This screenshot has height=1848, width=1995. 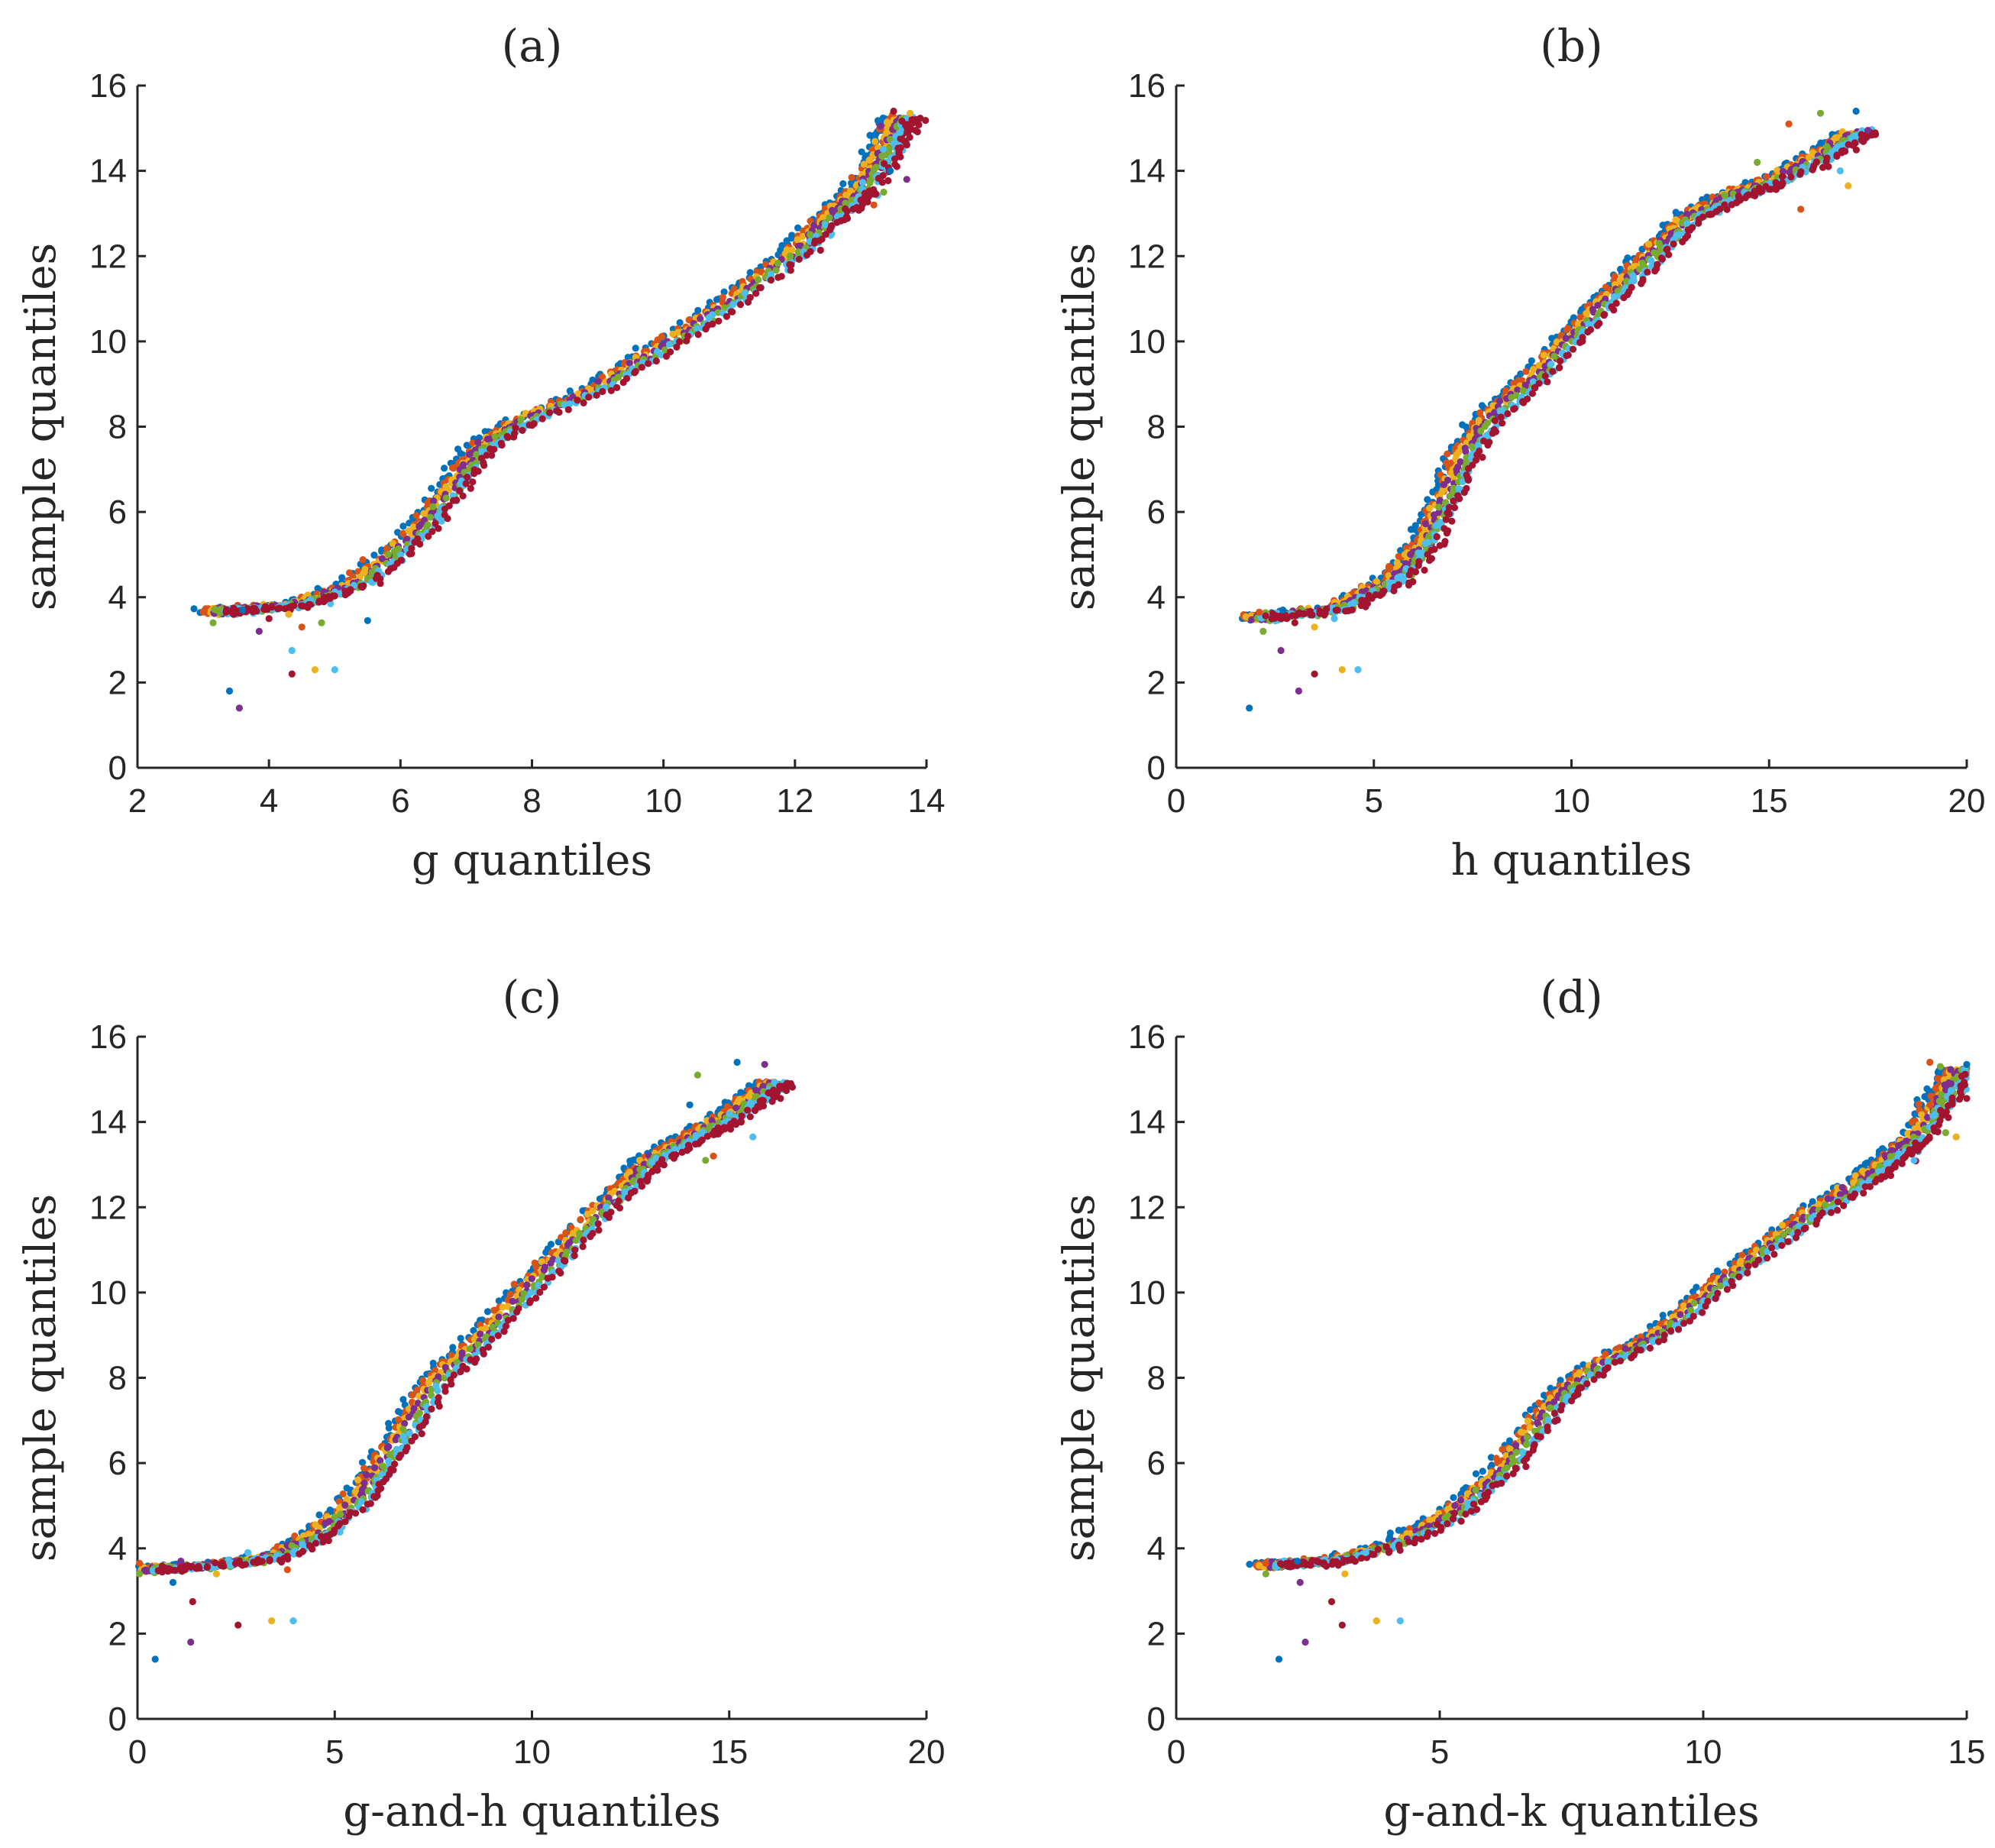 I want to click on scatter-points, so click(x=466, y=1360).